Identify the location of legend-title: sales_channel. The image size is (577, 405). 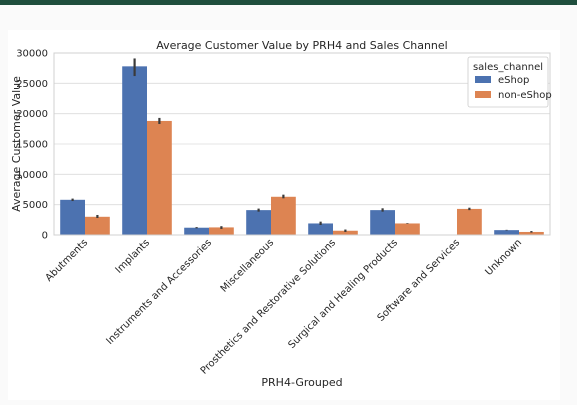
(508, 67).